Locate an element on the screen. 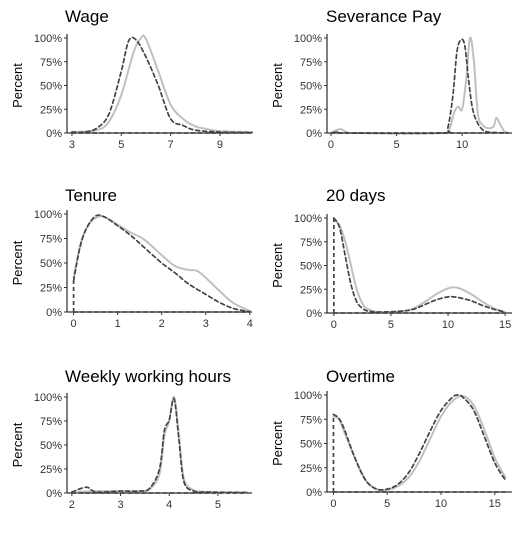  panel-6: Overtime Percent 0% 25% 50% 75% 100% 0 5 10 15 is located at coordinates (391, 438).